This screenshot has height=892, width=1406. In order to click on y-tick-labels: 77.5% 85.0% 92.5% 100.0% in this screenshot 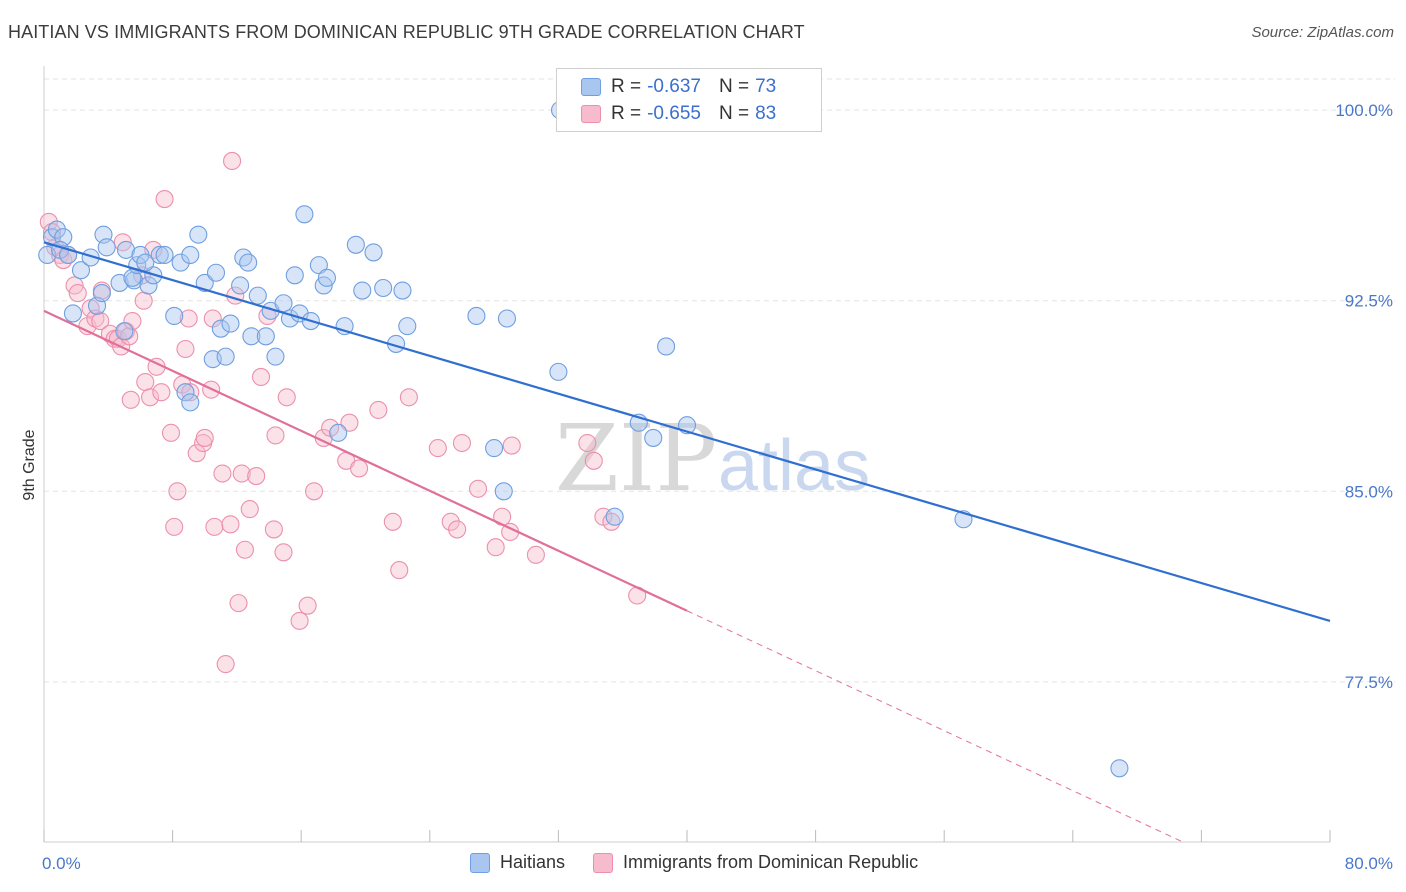, I will do `click(1364, 396)`.